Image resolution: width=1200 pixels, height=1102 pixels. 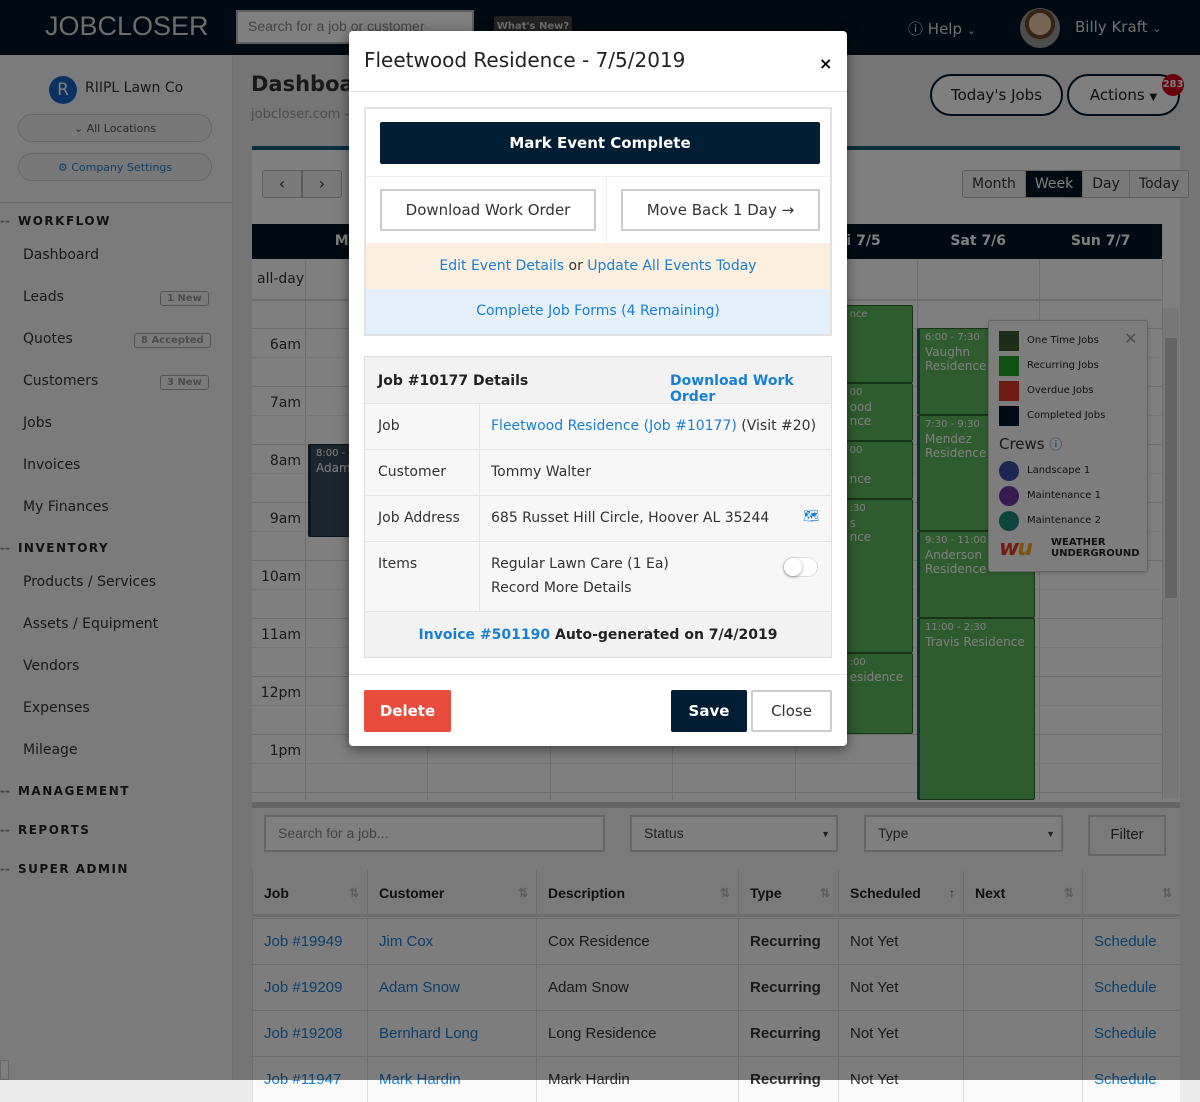 I want to click on map-icon: 🗺, so click(x=811, y=516).